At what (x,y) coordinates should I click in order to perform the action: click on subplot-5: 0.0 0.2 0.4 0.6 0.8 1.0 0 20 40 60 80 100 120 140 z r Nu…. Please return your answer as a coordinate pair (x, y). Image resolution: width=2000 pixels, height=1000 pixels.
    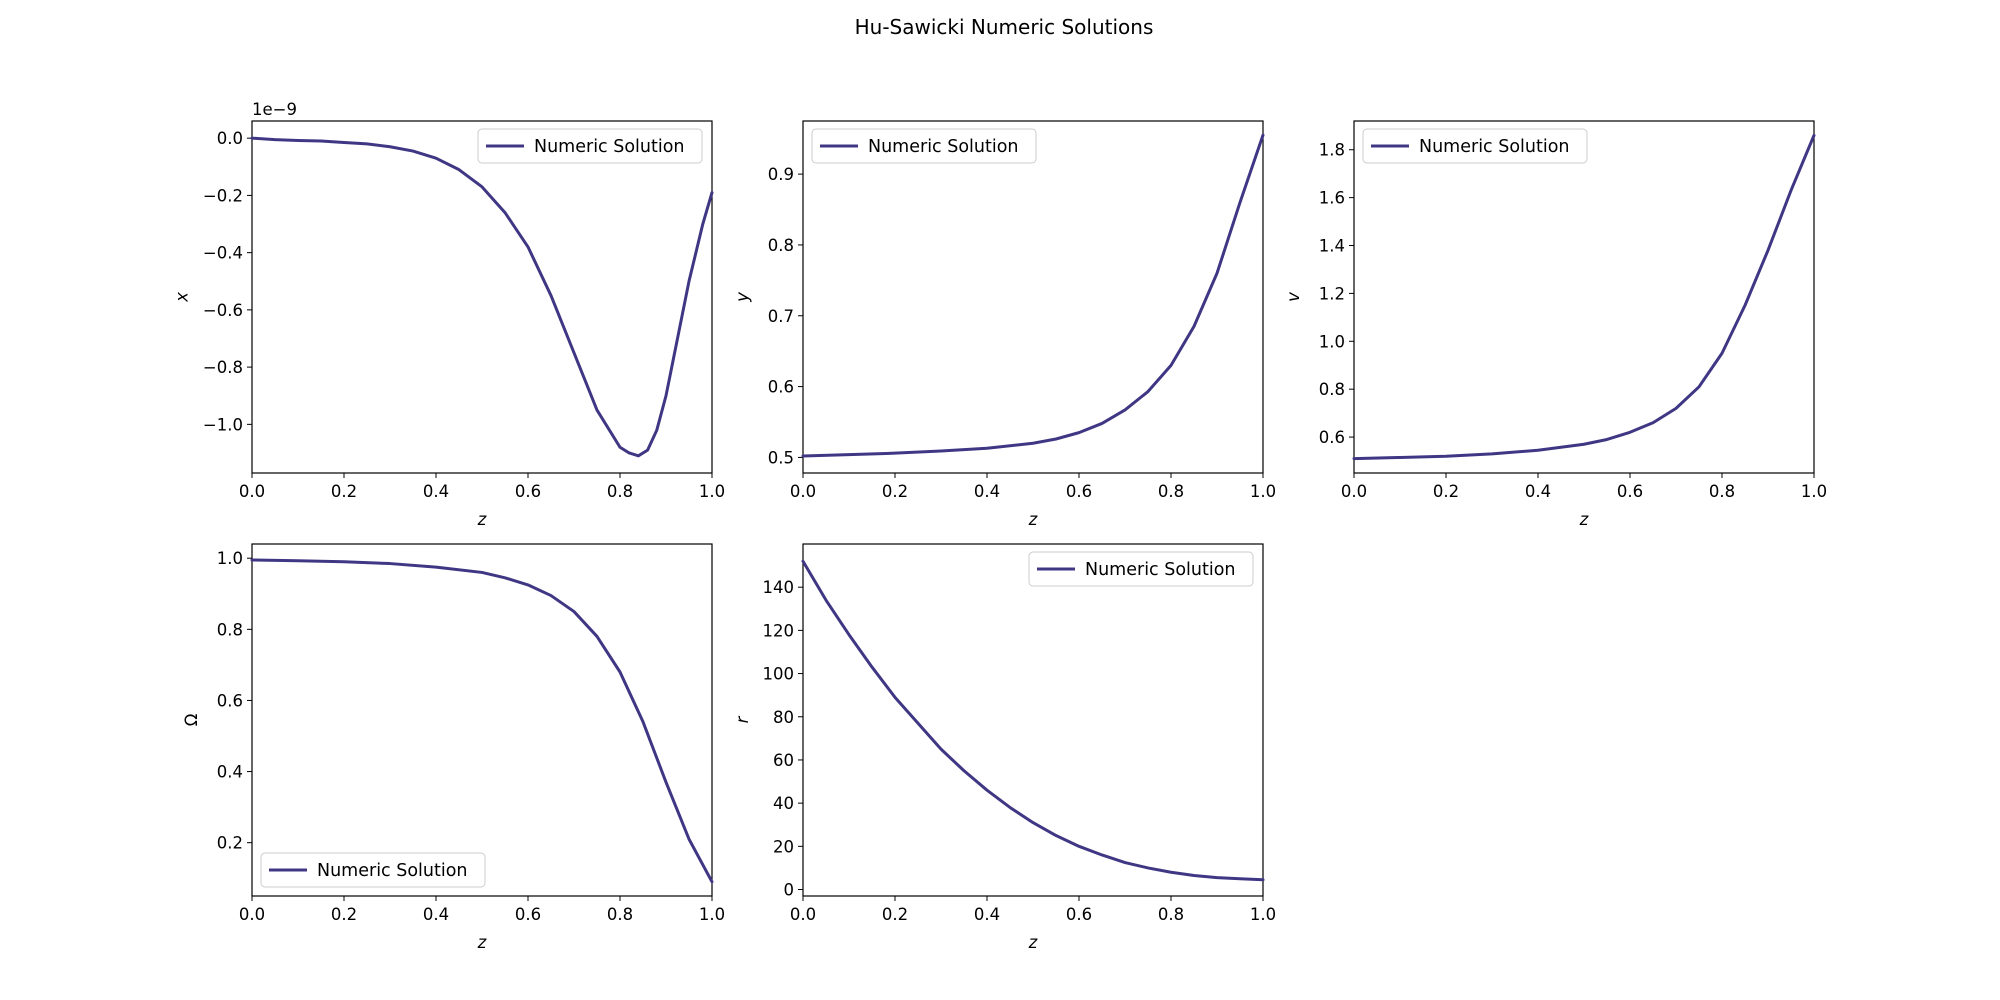
    Looking at the image, I should click on (1004, 747).